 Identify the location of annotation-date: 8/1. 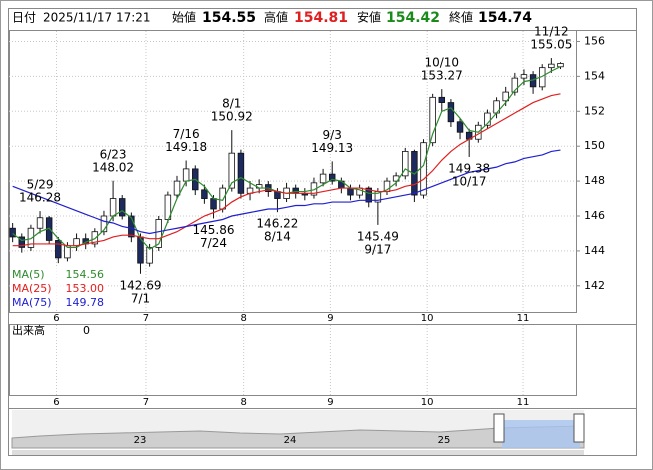
(231, 104).